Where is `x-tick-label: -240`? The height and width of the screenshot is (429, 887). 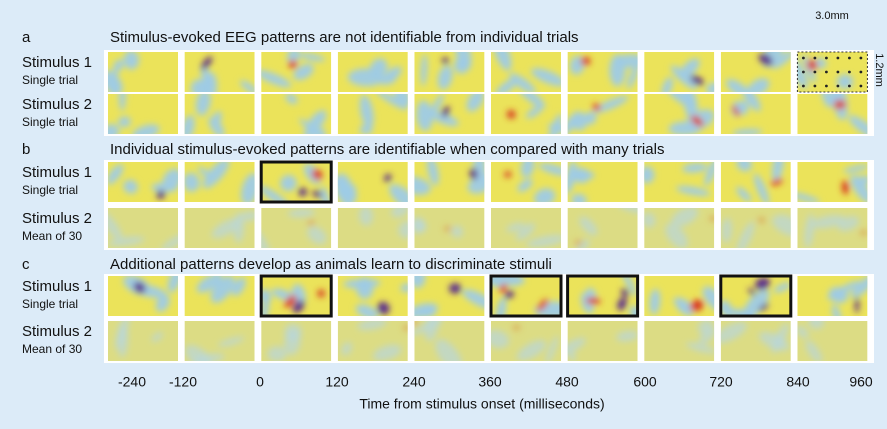 x-tick-label: -240 is located at coordinates (132, 382).